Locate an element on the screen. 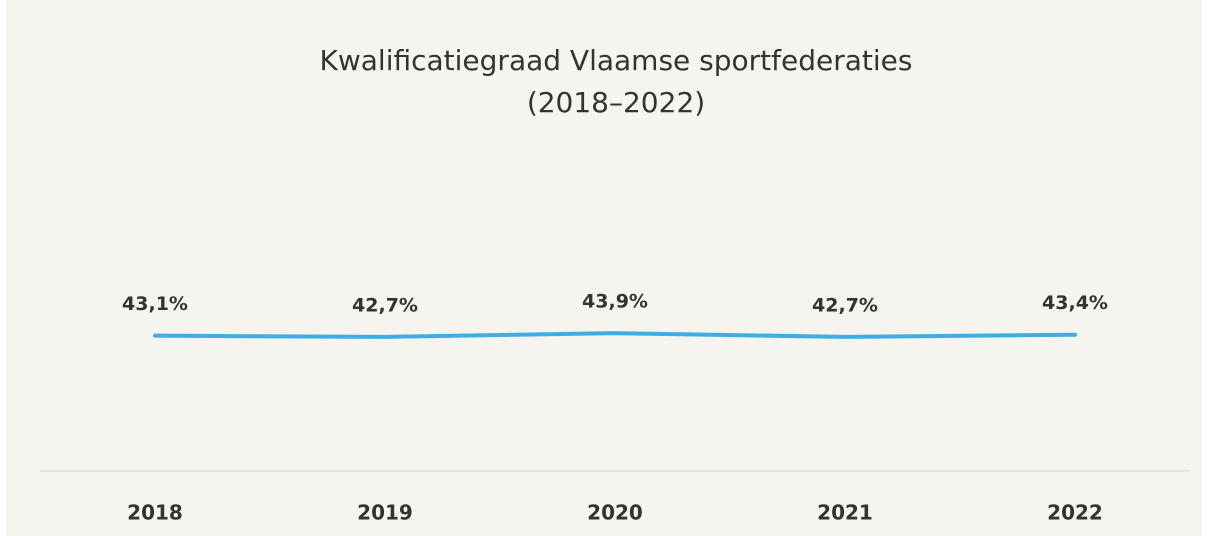 The image size is (1208, 536). x-tick-label: 2018 is located at coordinates (155, 513).